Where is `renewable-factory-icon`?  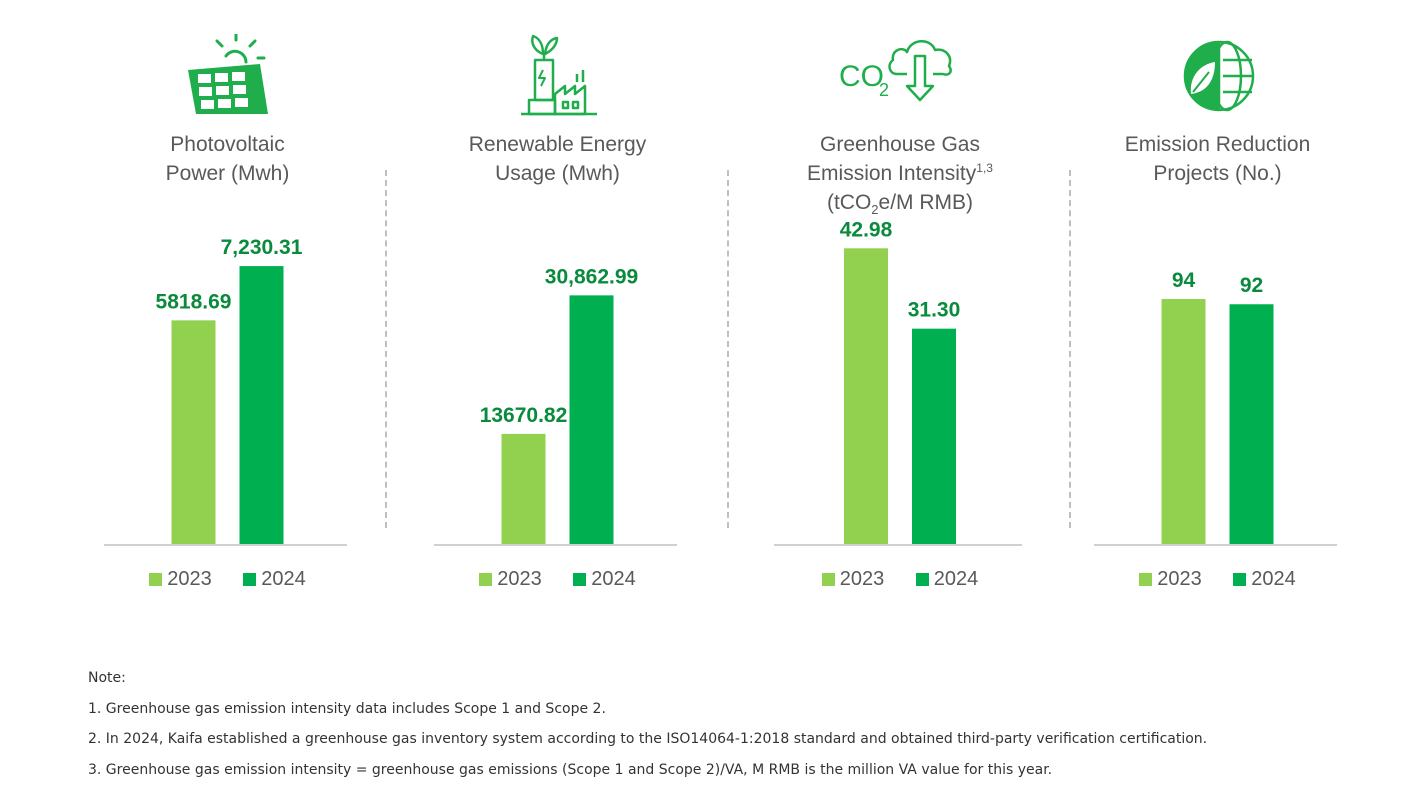
renewable-factory-icon is located at coordinates (559, 75).